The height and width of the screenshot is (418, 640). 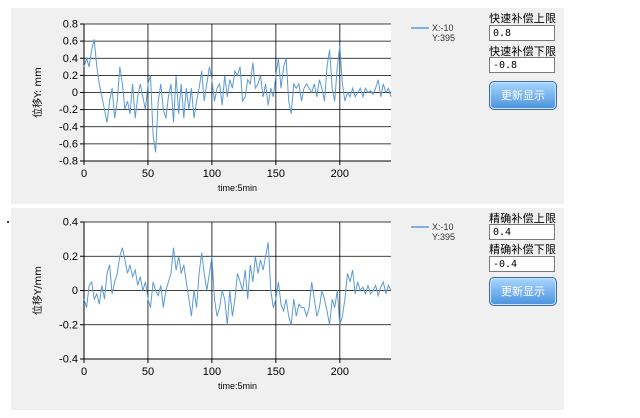 What do you see at coordinates (523, 291) in the screenshot?
I see `precise-update-display-button: 更新显示` at bounding box center [523, 291].